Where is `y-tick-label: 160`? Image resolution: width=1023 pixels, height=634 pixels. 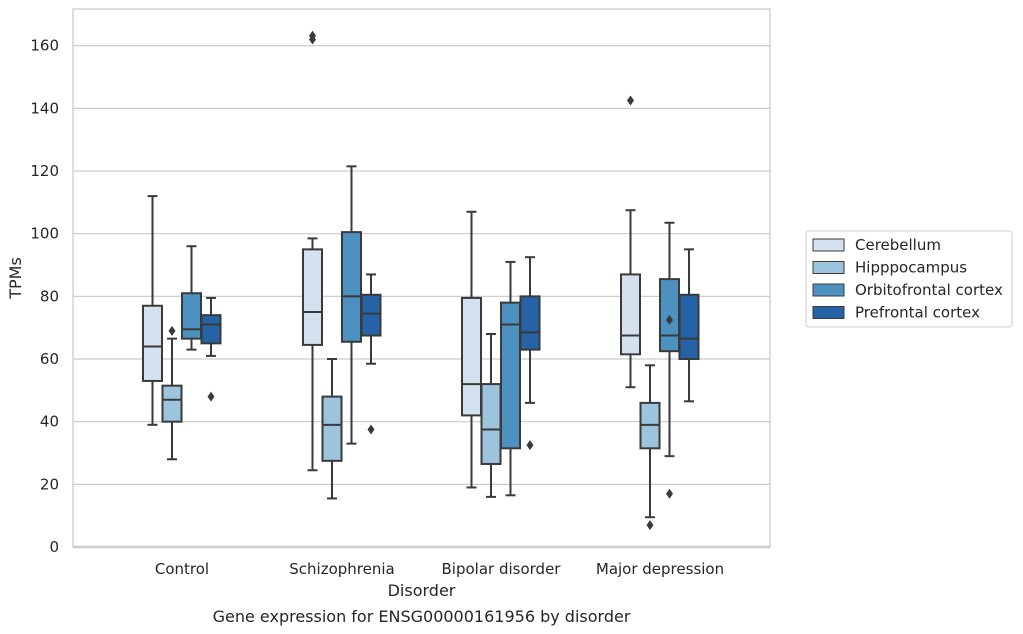 y-tick-label: 160 is located at coordinates (44, 46).